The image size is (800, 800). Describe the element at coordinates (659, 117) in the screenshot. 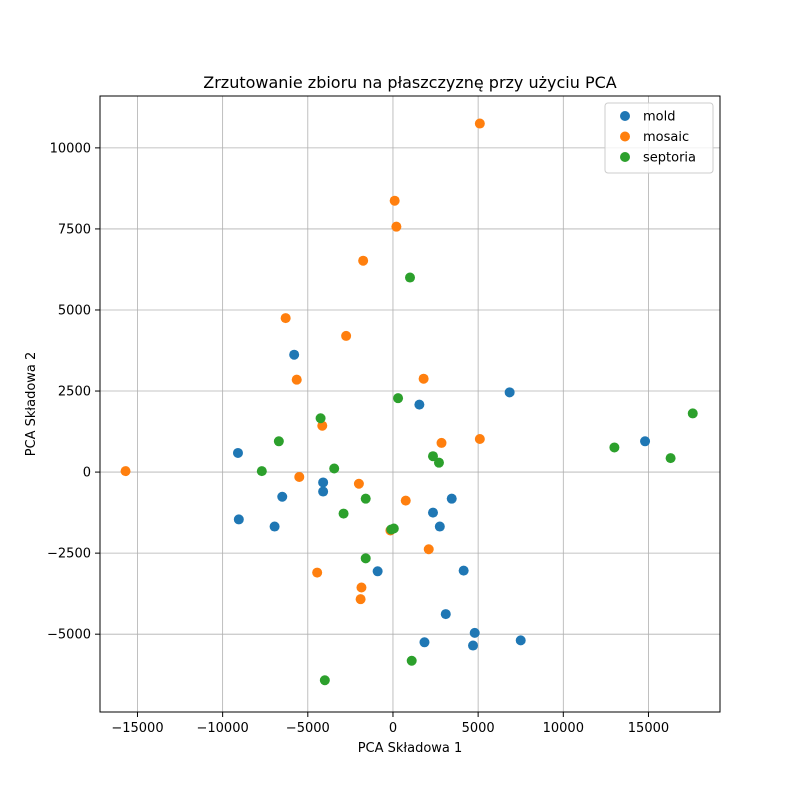

I see `legend-label-mold: mold` at that location.